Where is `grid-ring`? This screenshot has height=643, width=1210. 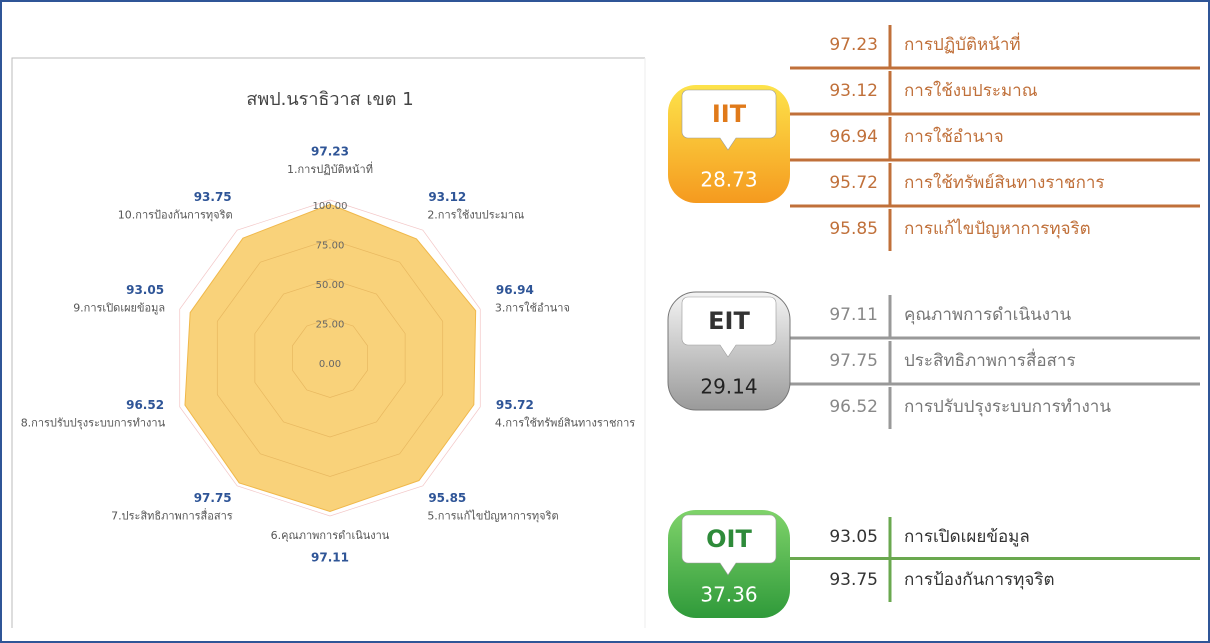
grid-ring is located at coordinates (330, 358).